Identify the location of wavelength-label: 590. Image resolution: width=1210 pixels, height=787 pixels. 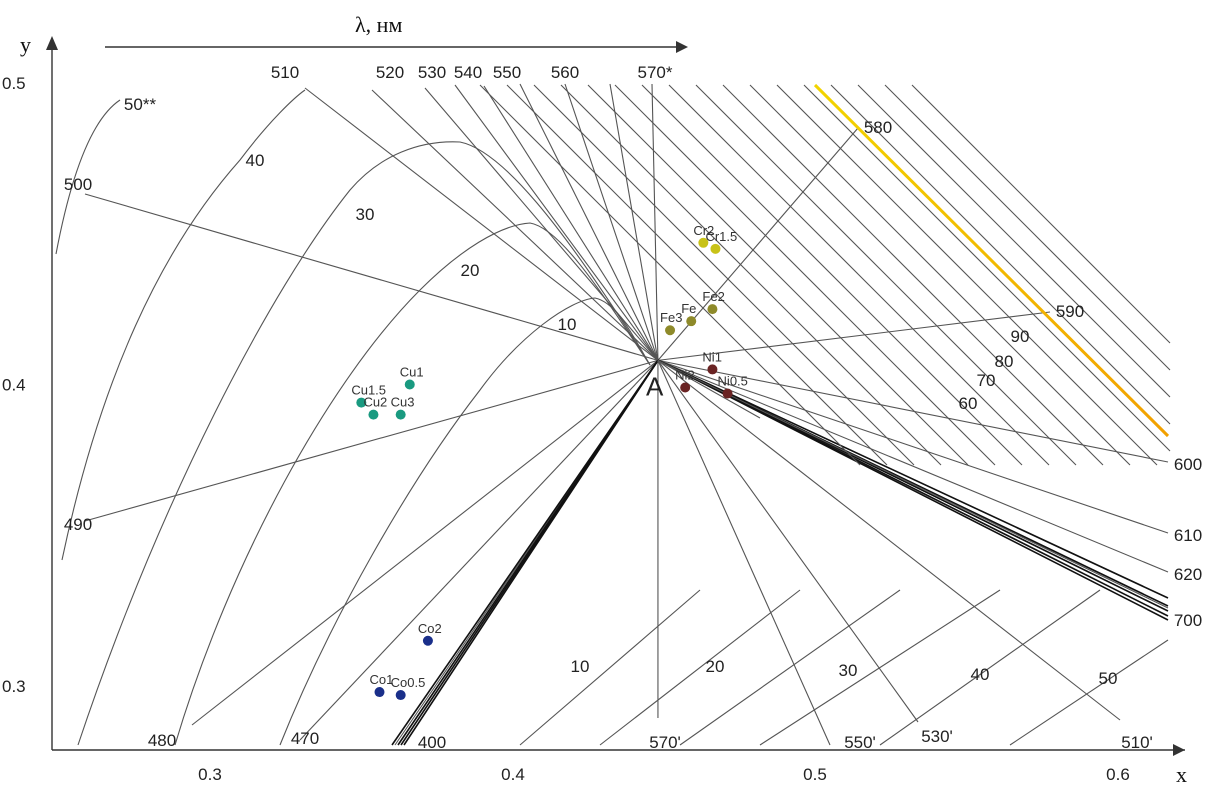
(1070, 311).